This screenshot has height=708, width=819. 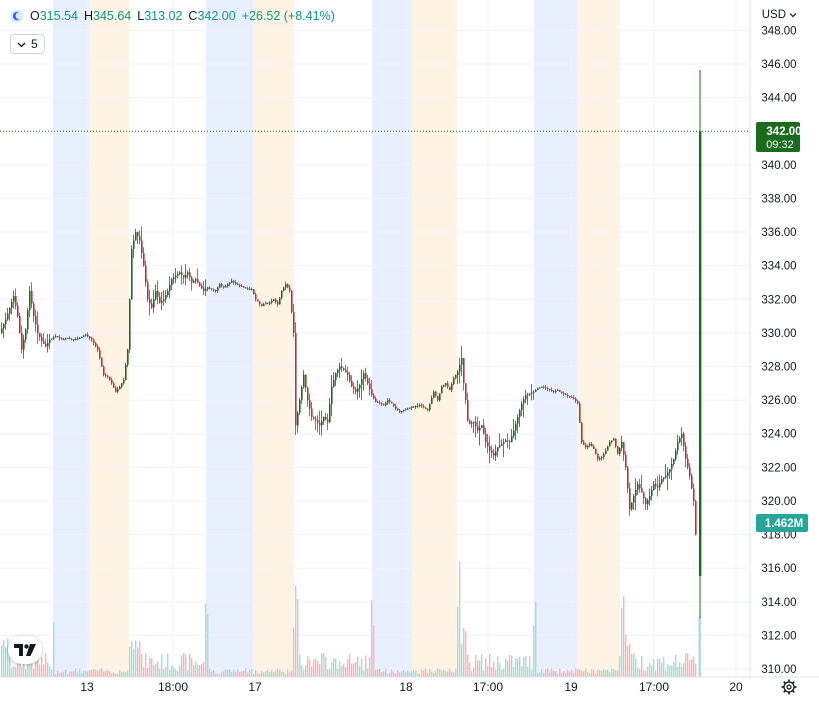 I want to click on price-tick-label: 316.00, so click(x=778, y=569).